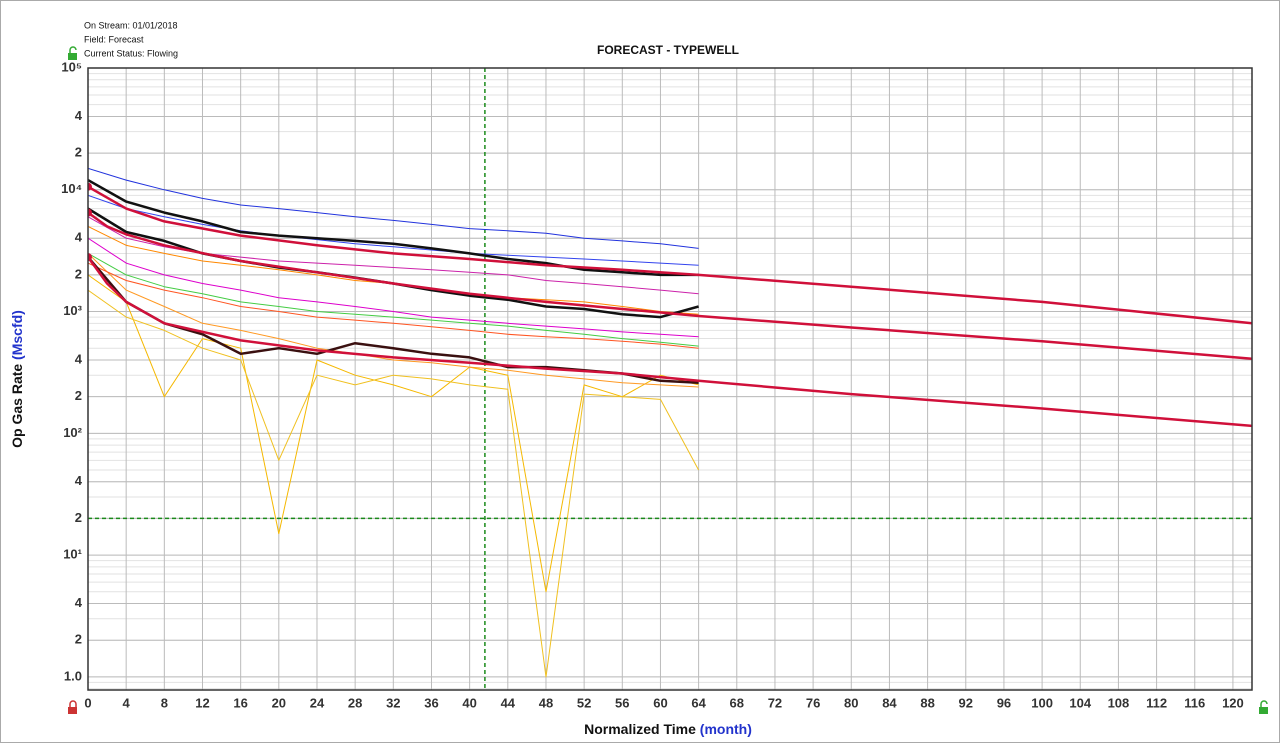 This screenshot has height=743, width=1280. What do you see at coordinates (279, 702) in the screenshot?
I see `x-tick-label: 20` at bounding box center [279, 702].